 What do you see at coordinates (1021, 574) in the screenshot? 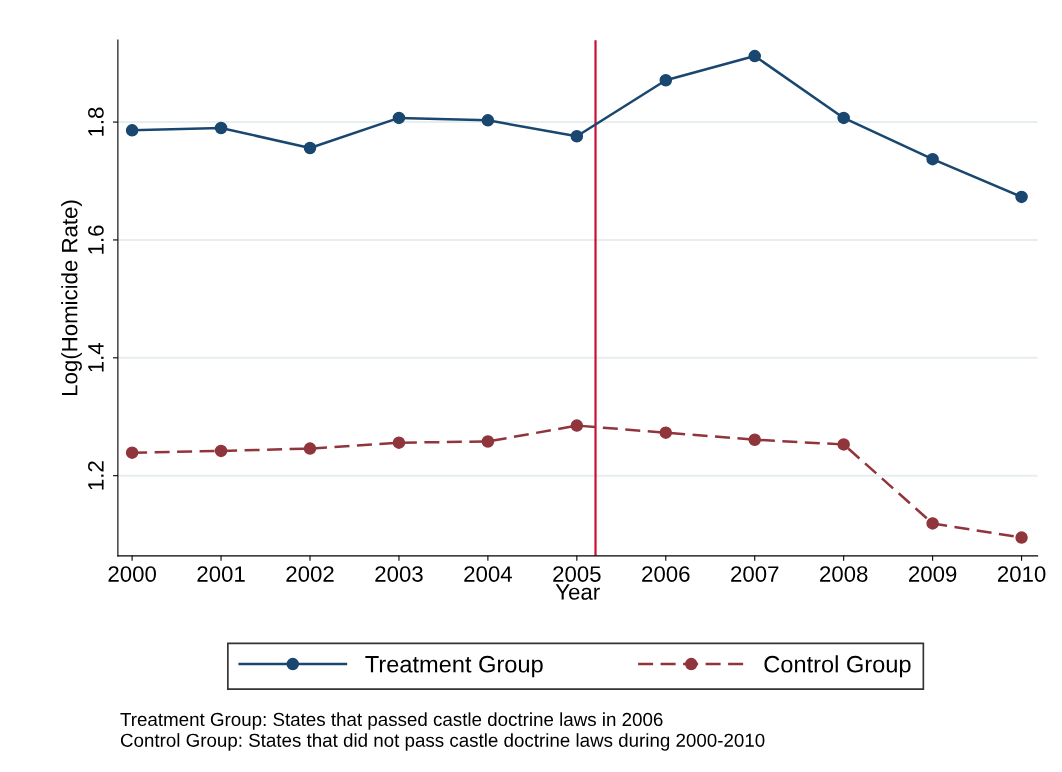
I see `x-tick-label: 2010` at bounding box center [1021, 574].